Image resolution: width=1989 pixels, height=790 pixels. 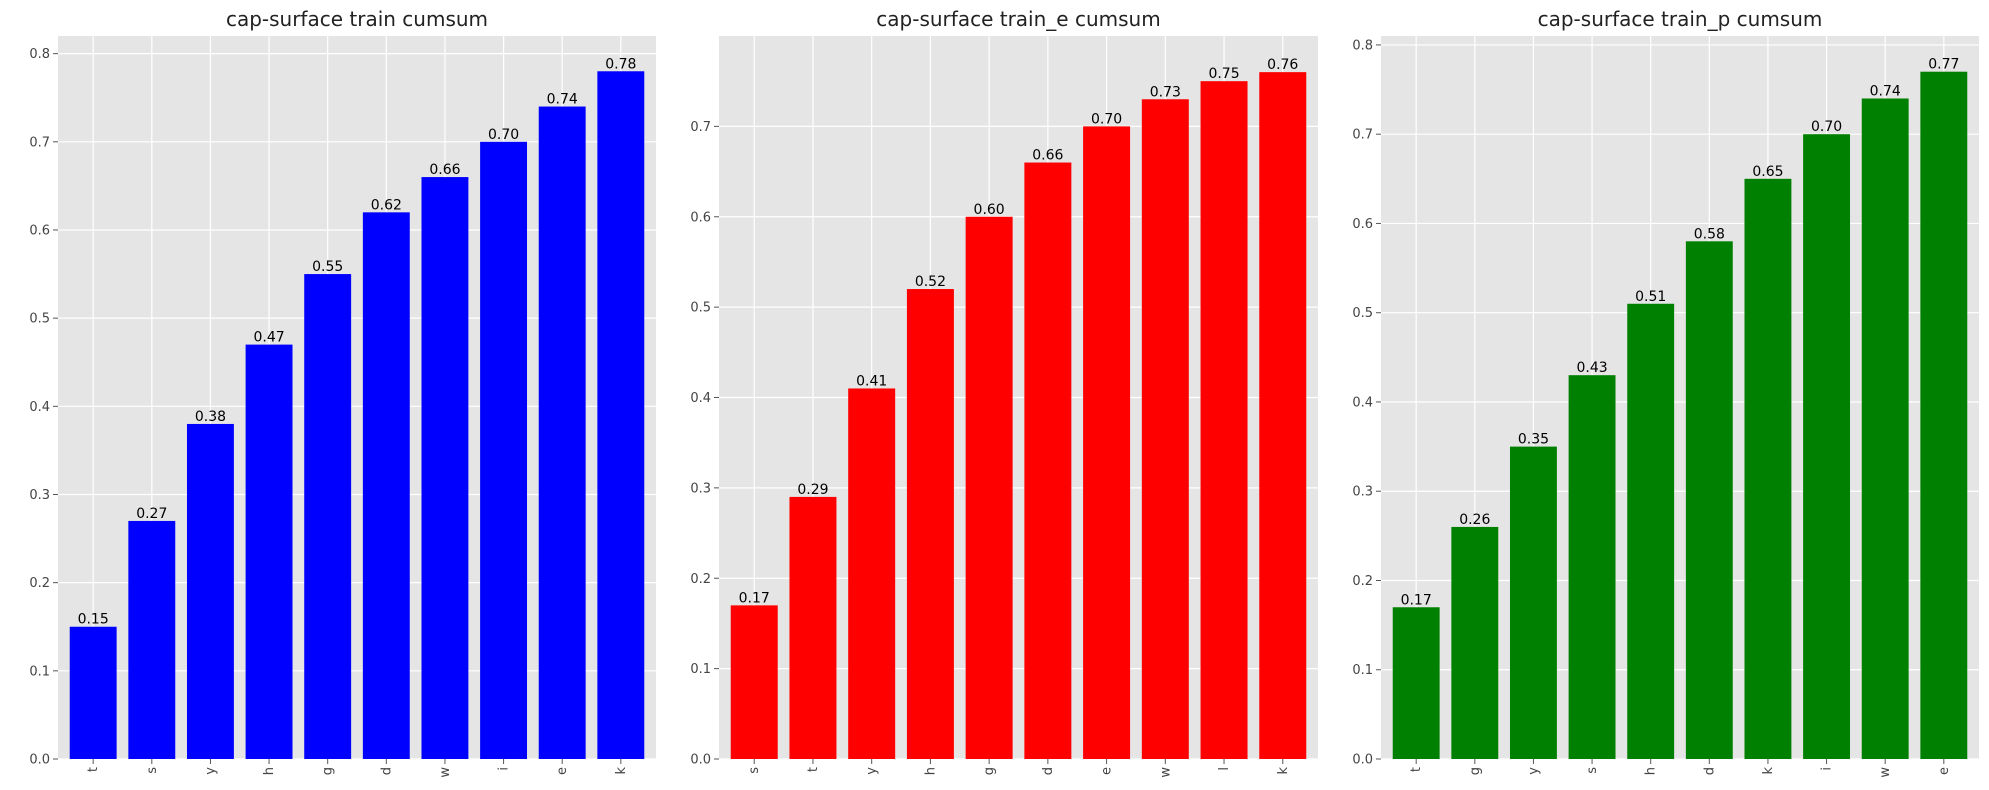 What do you see at coordinates (1680, 19) in the screenshot?
I see `chart-title: cap-surface train_p cumsum` at bounding box center [1680, 19].